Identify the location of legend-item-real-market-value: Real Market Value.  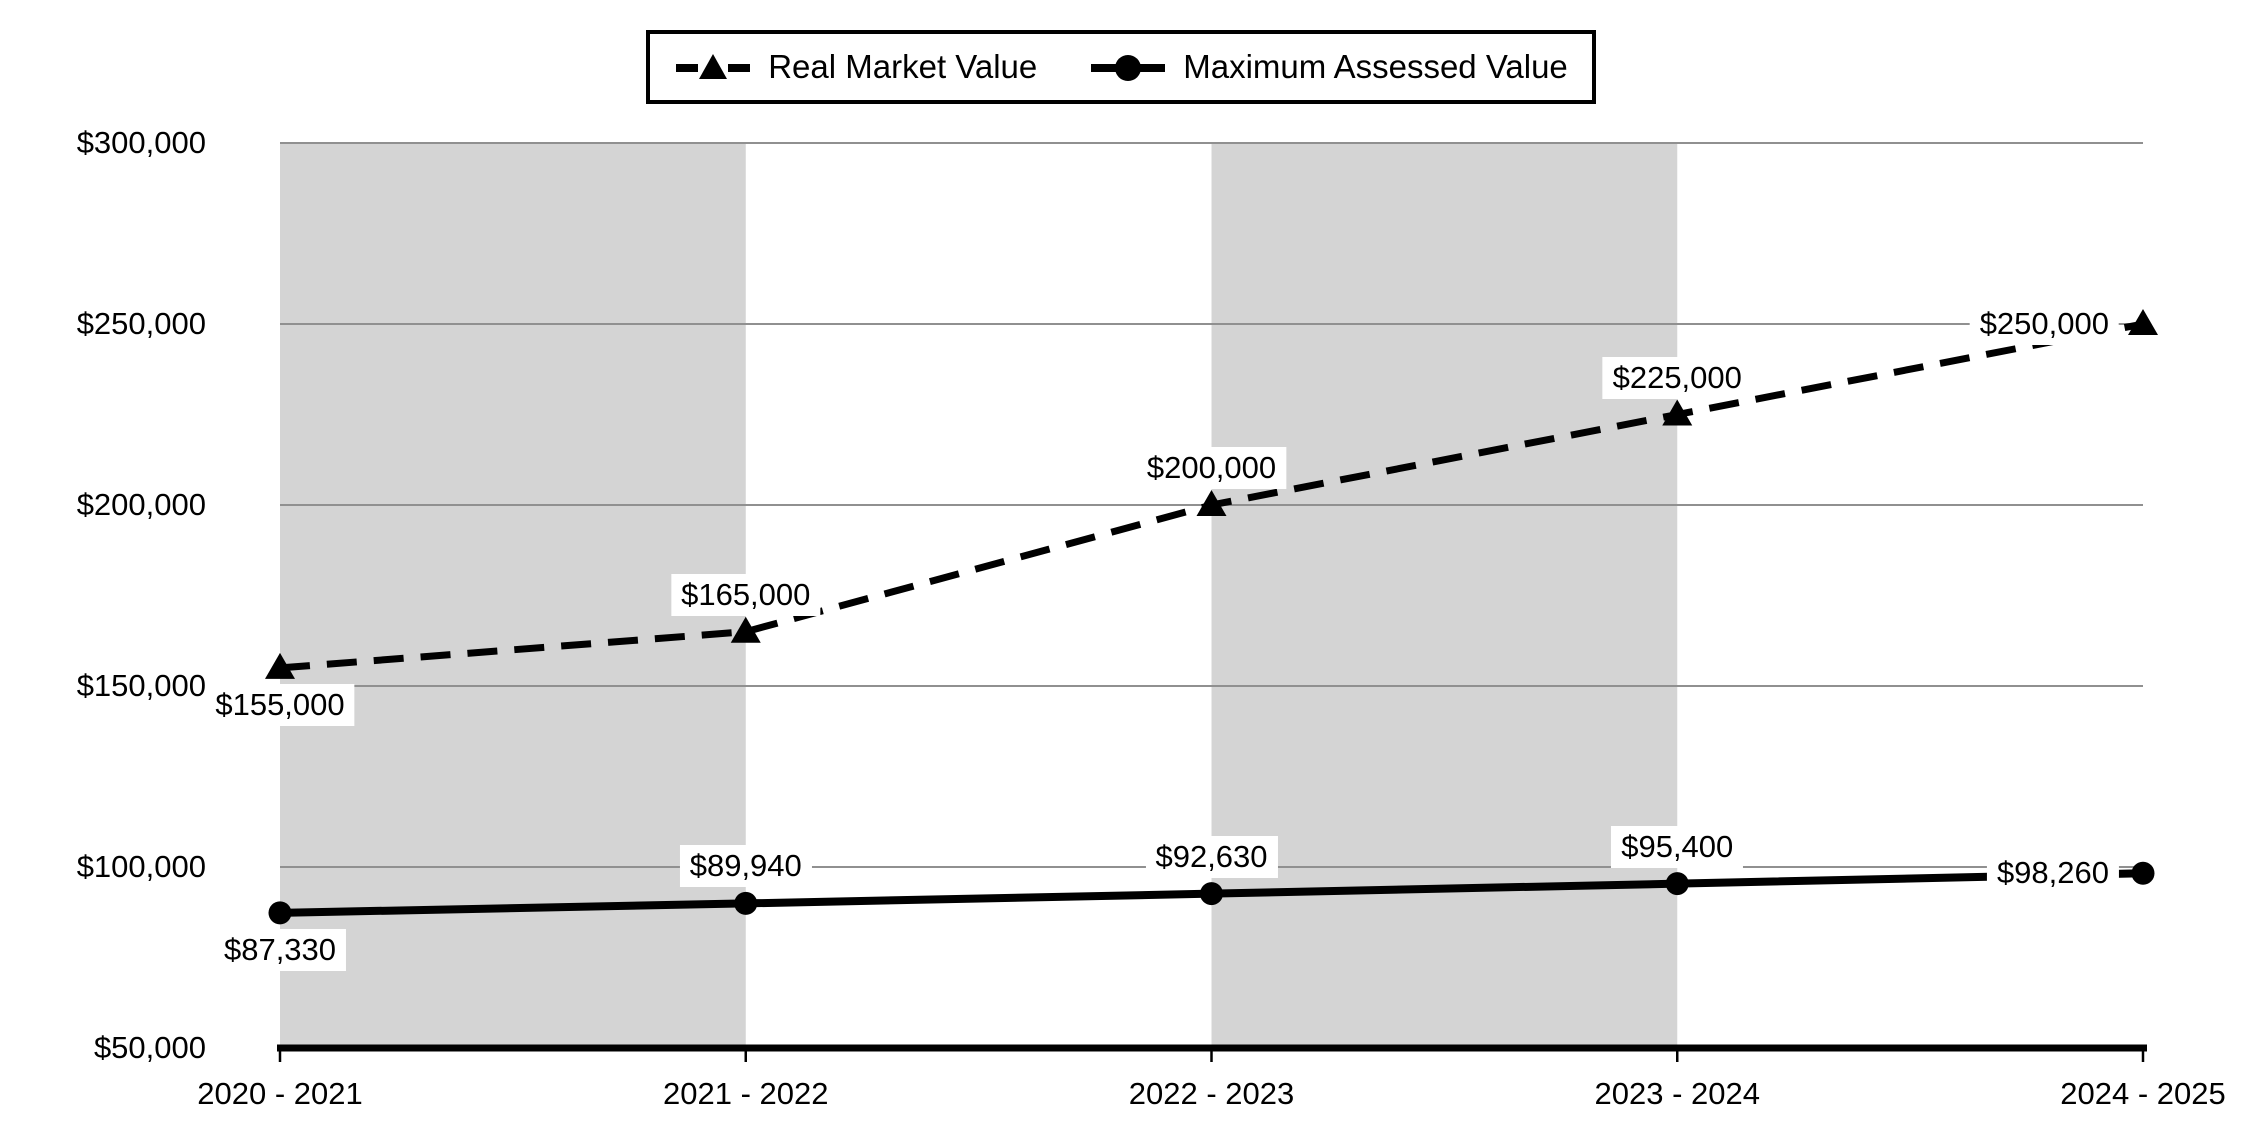
(855, 67).